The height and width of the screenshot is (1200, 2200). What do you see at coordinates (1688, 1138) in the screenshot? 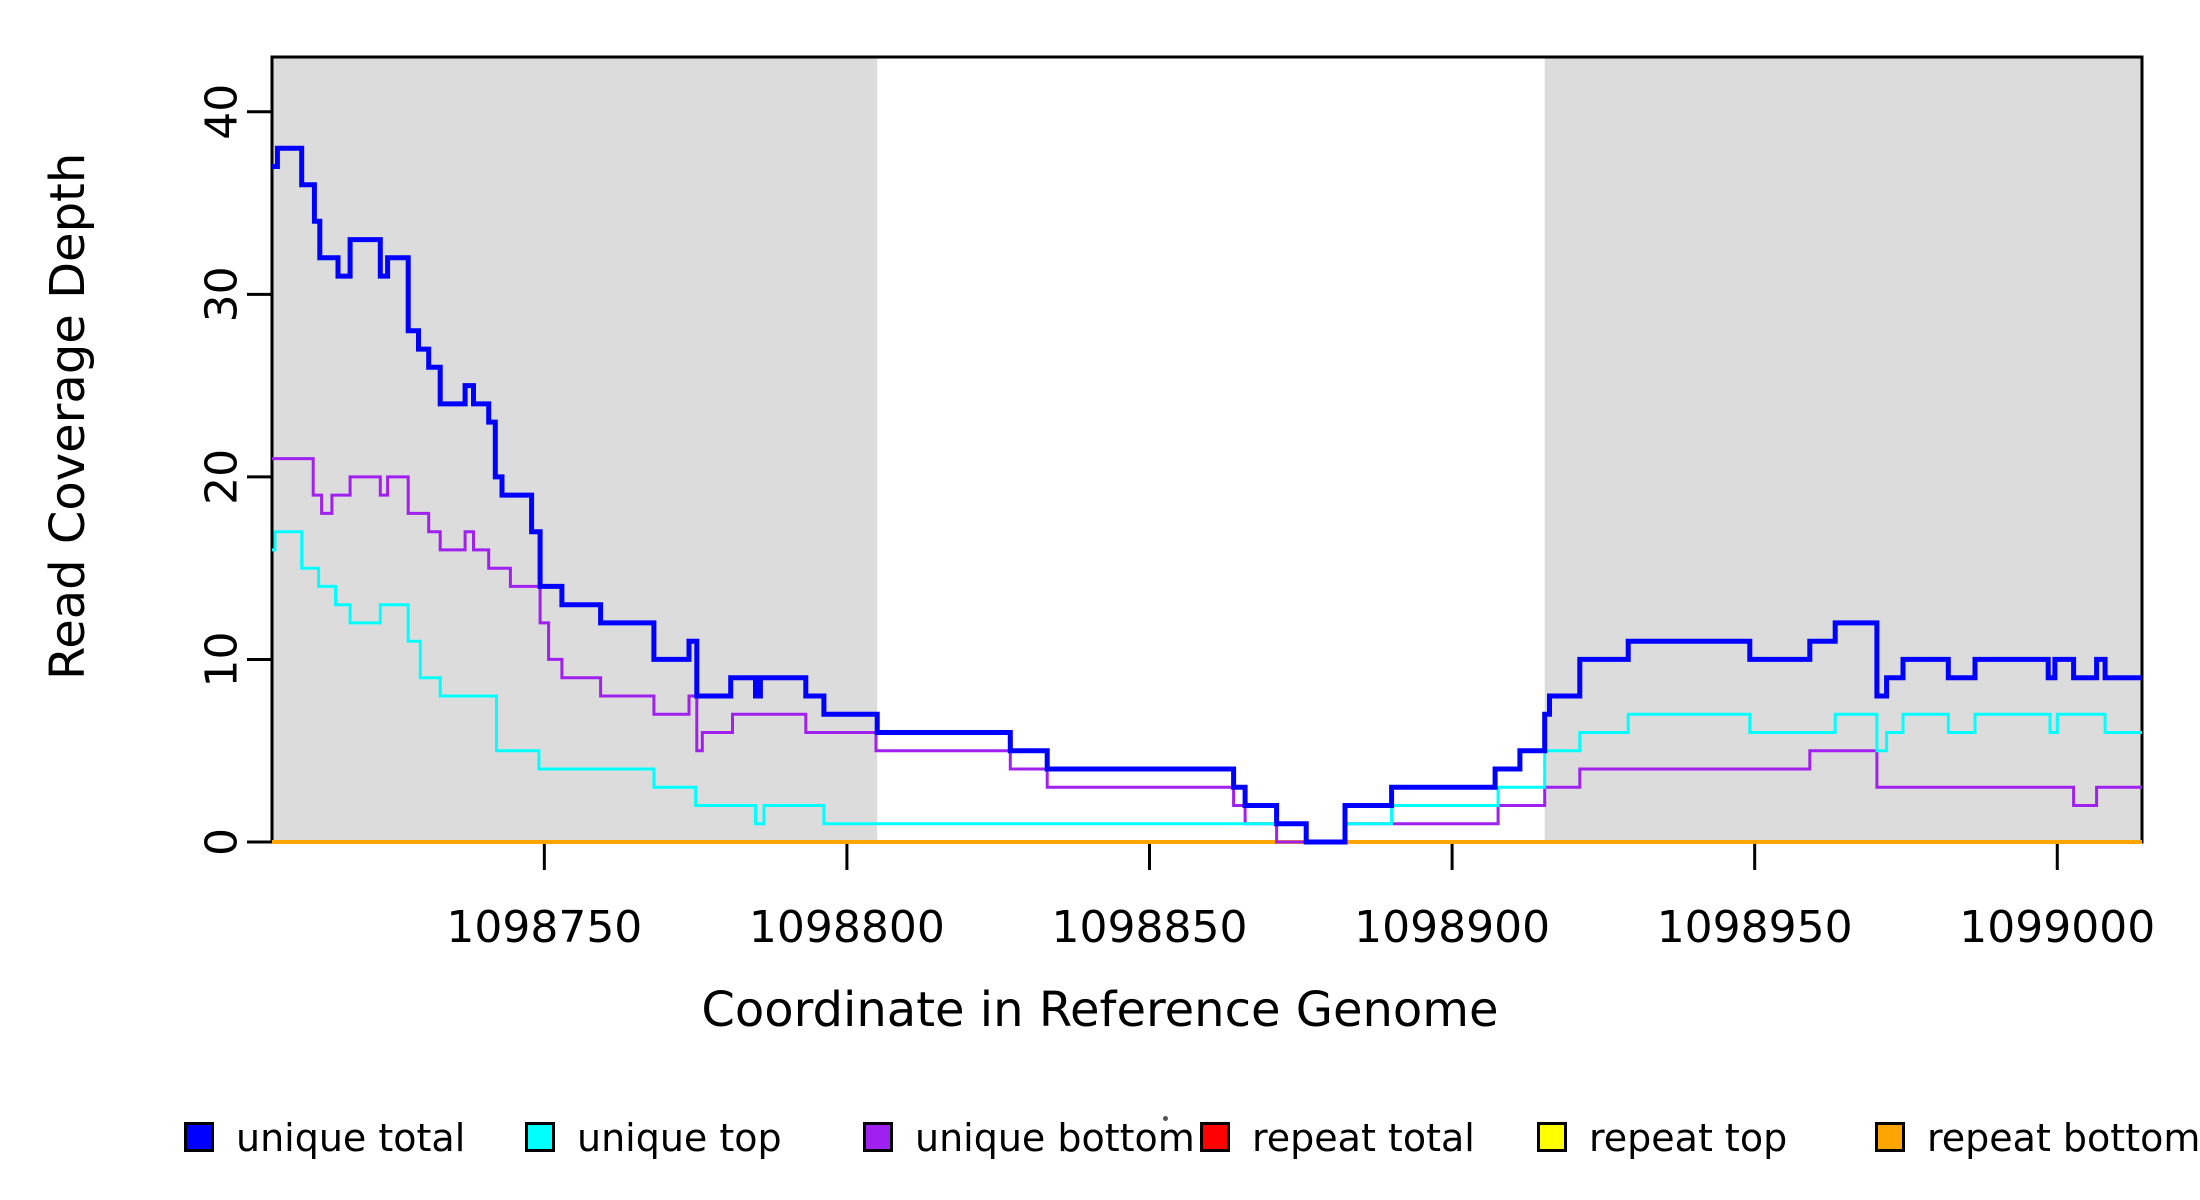
I see `legend-label: repeat top` at bounding box center [1688, 1138].